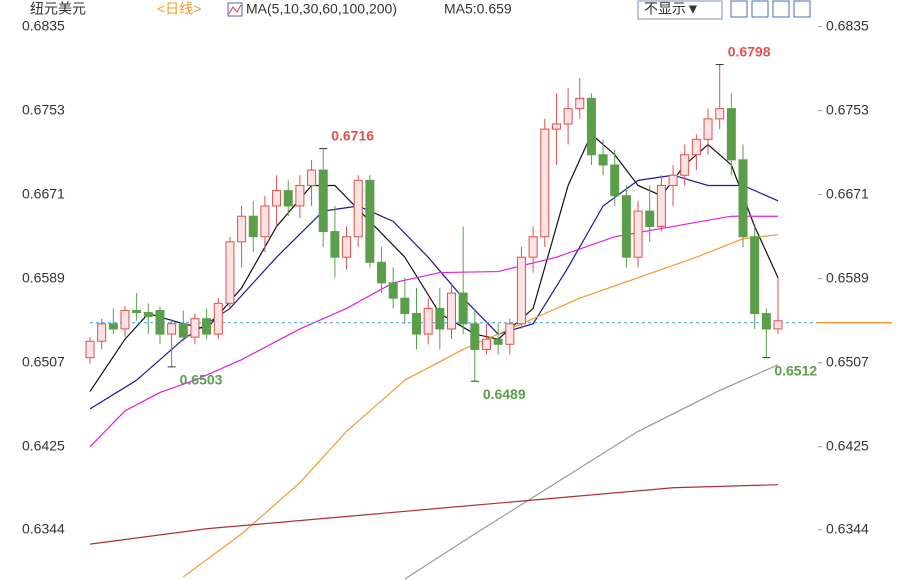  Describe the element at coordinates (504, 394) in the screenshot. I see `extreme-label: 0.6489` at that location.